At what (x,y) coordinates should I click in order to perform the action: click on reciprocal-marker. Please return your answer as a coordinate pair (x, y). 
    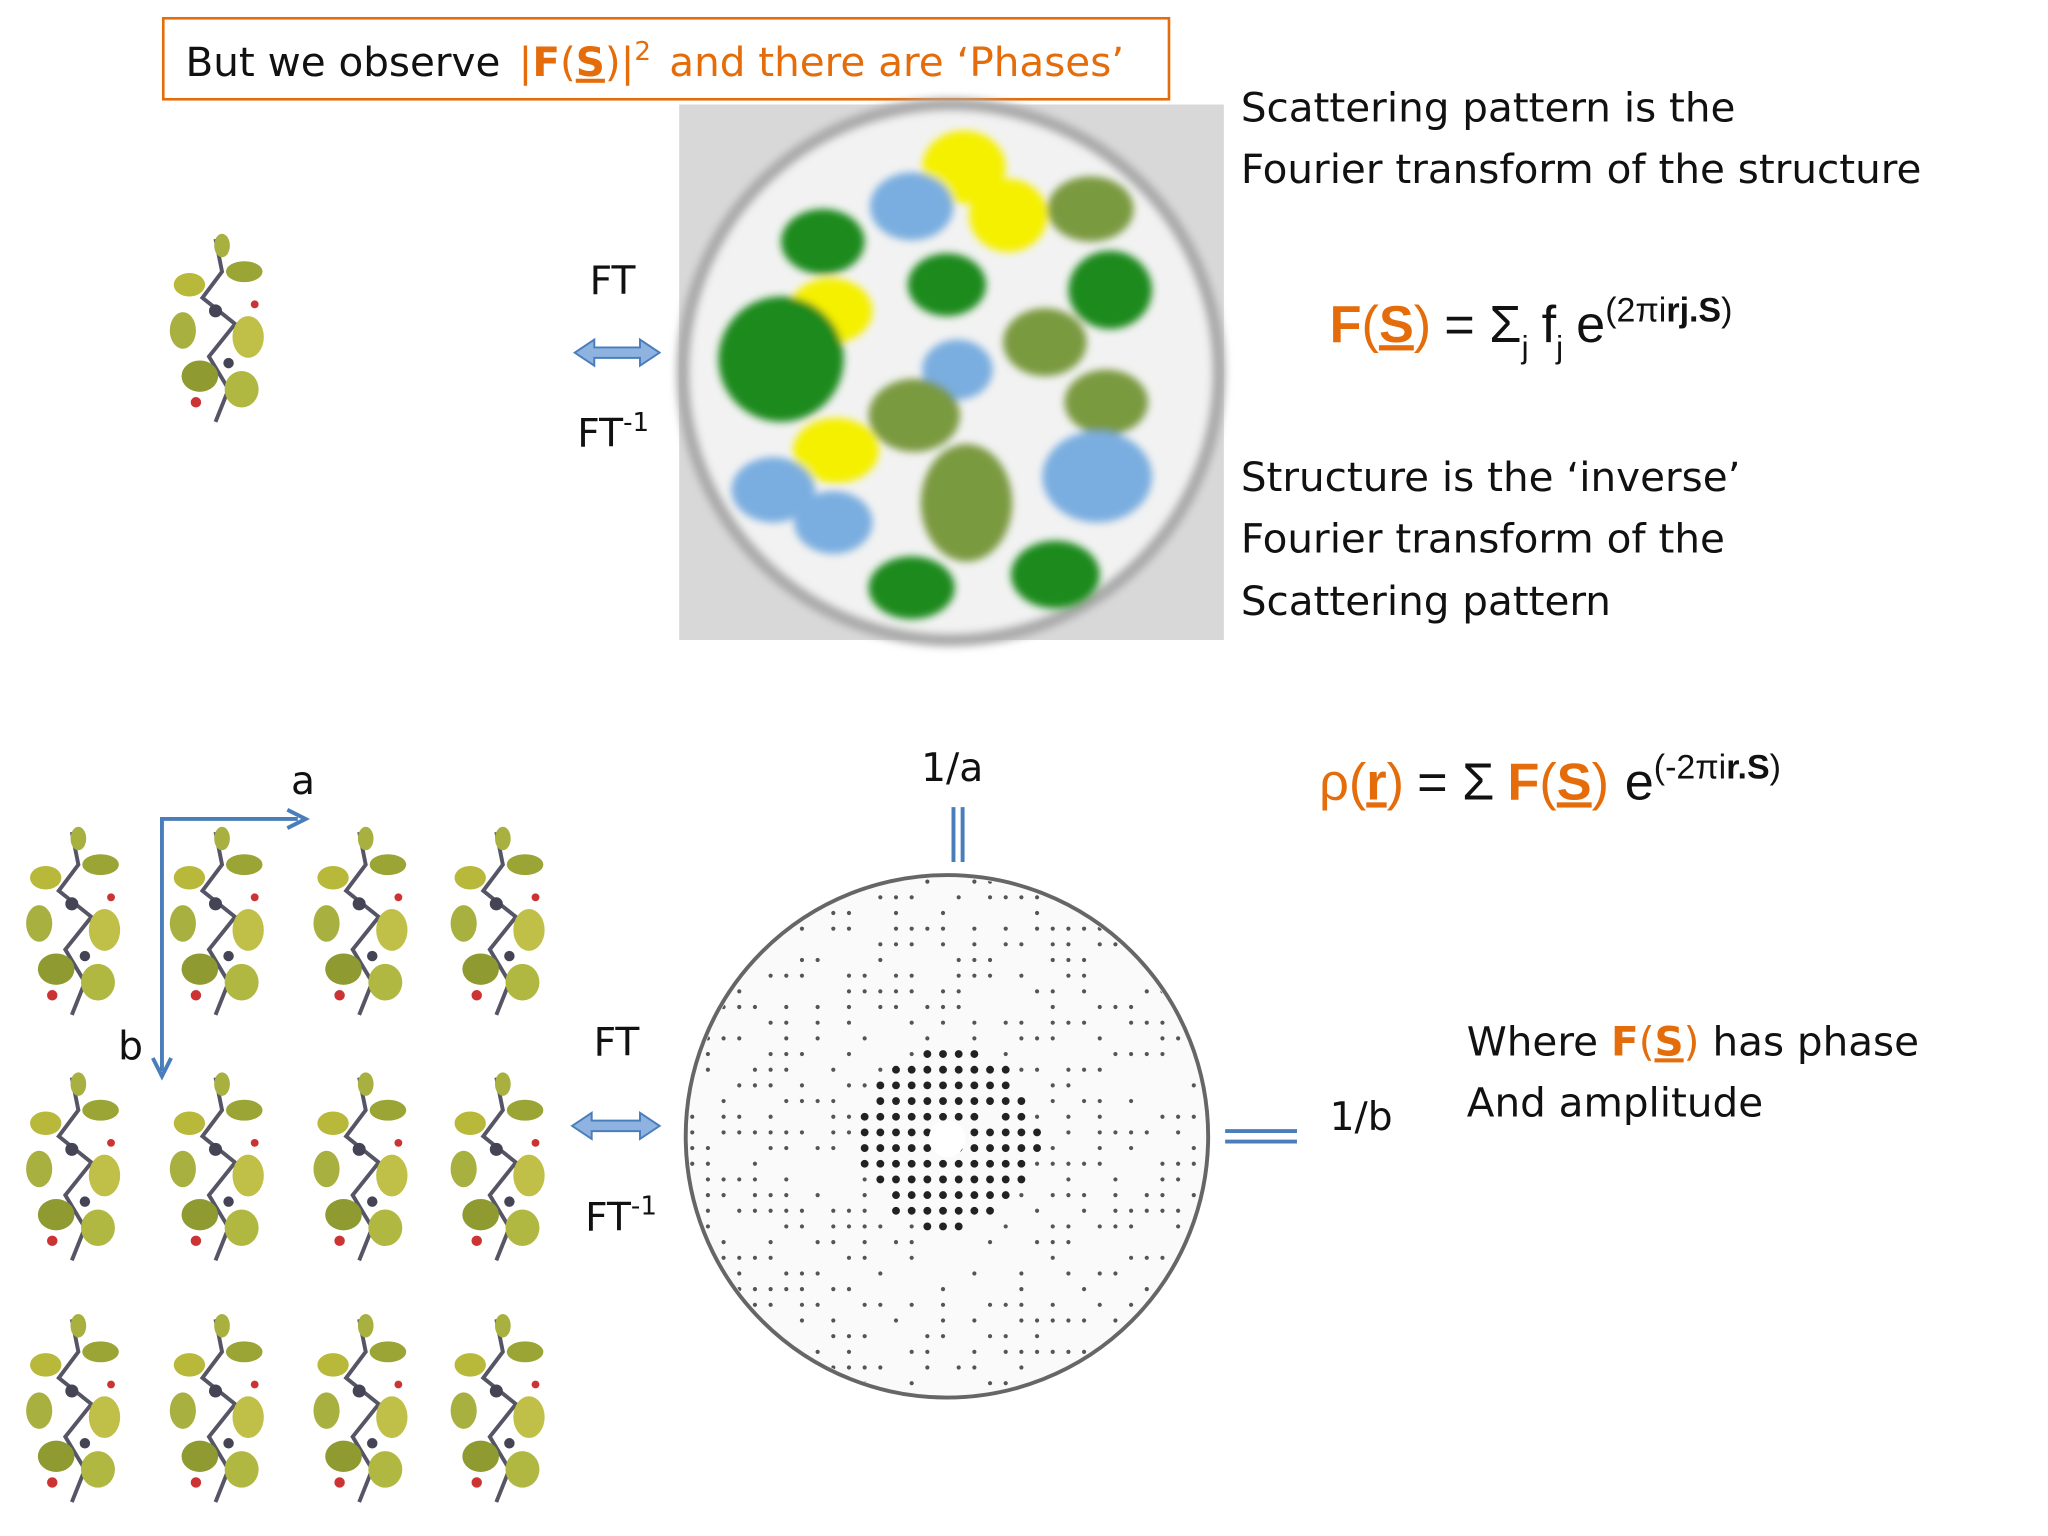
    Looking at the image, I should click on (1261, 1136).